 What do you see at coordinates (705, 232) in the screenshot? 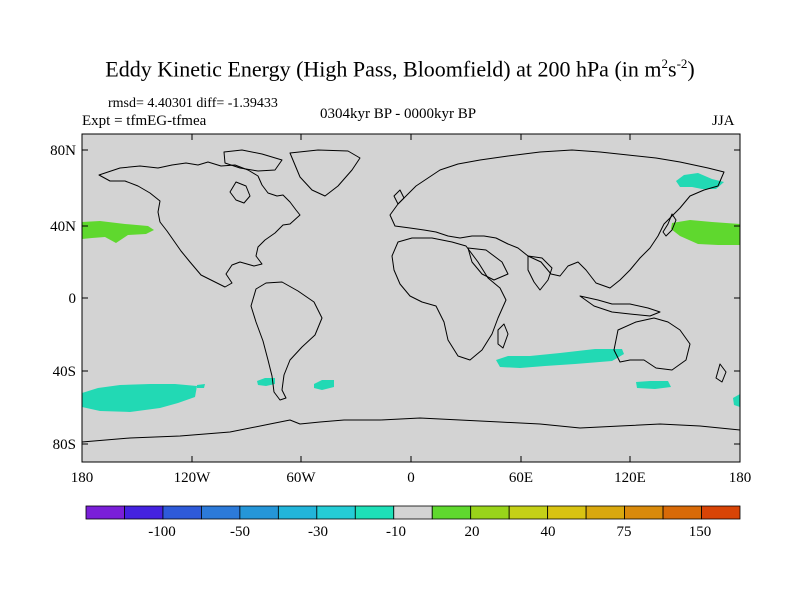
I see `positive-patch-northwest-pacific` at bounding box center [705, 232].